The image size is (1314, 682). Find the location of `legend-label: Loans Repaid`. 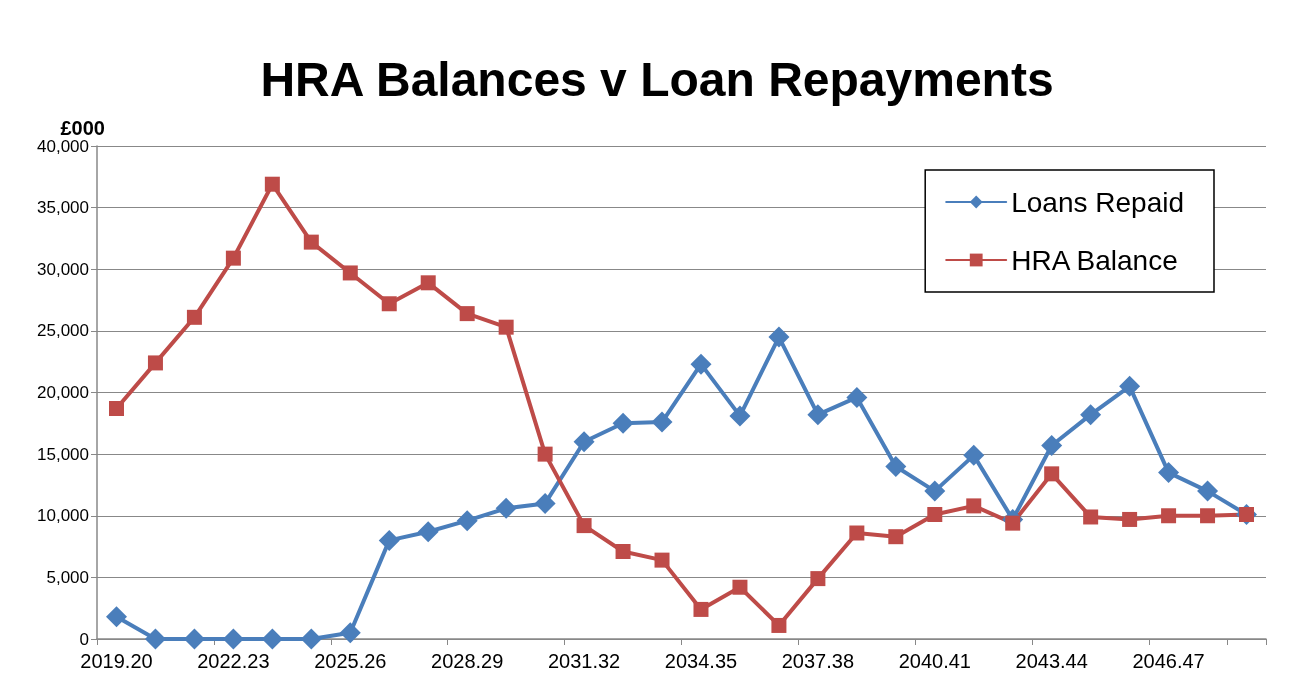

legend-label: Loans Repaid is located at coordinates (1098, 202).